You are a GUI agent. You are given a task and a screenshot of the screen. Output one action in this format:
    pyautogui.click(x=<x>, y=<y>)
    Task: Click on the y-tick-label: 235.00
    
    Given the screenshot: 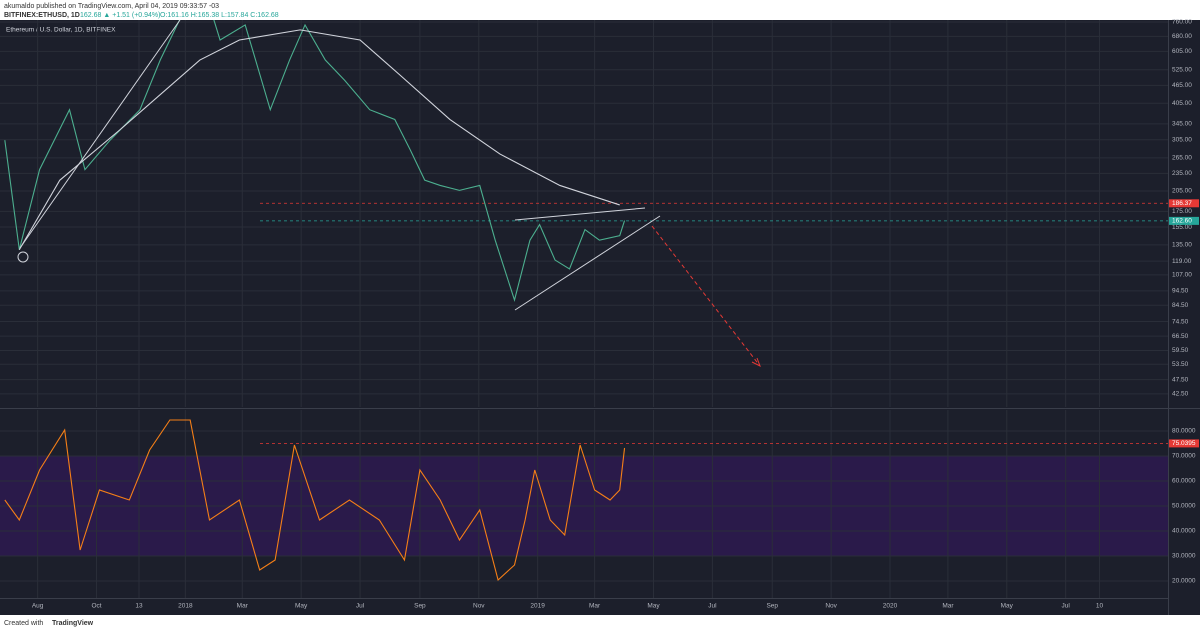 What is the action you would take?
    pyautogui.click(x=1182, y=173)
    